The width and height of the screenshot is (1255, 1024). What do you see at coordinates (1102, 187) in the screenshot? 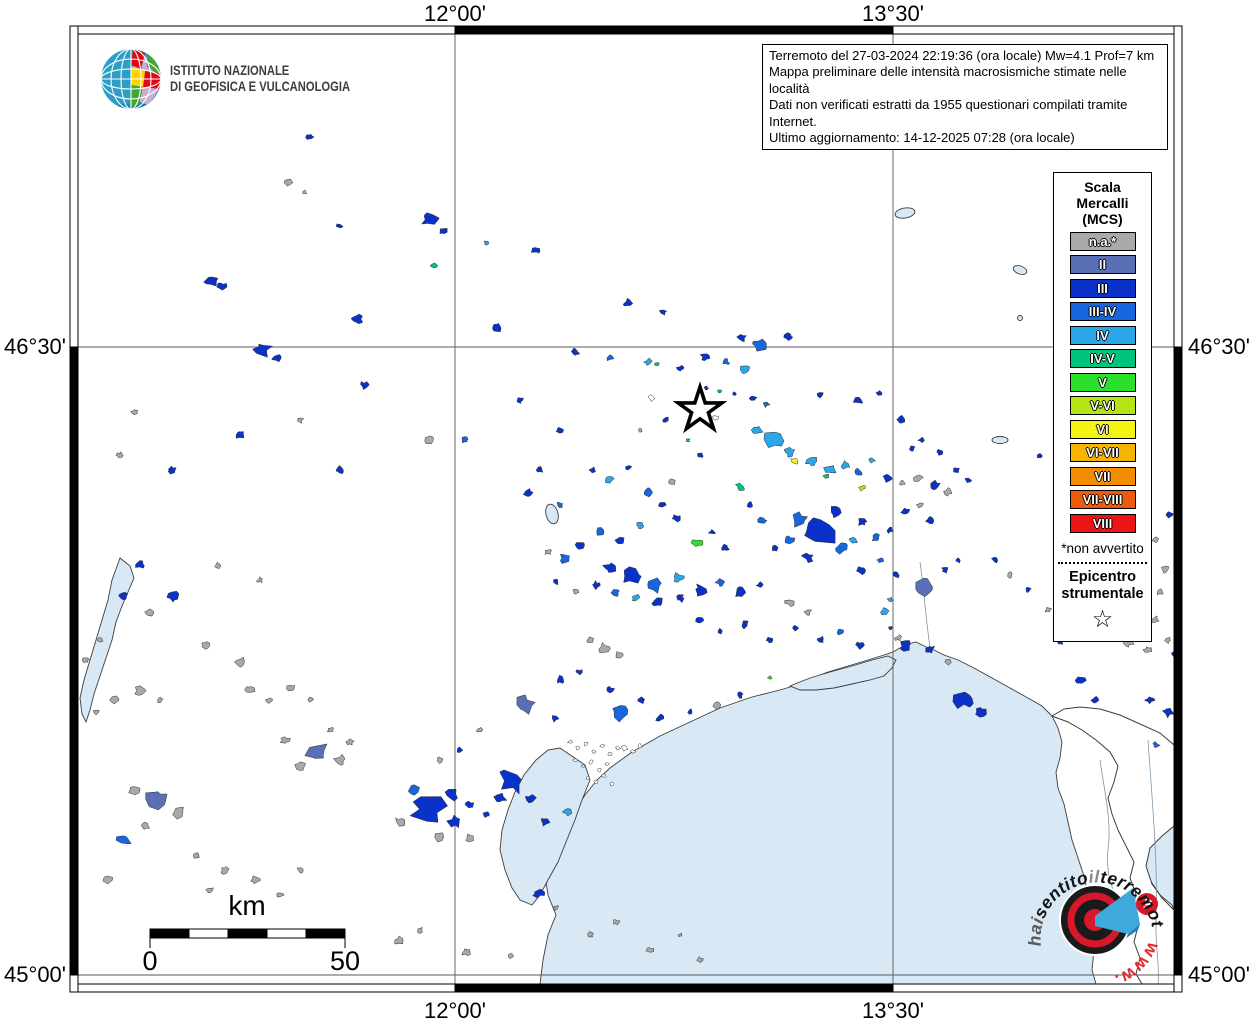
I see `legend-title-line1: Scala` at bounding box center [1102, 187].